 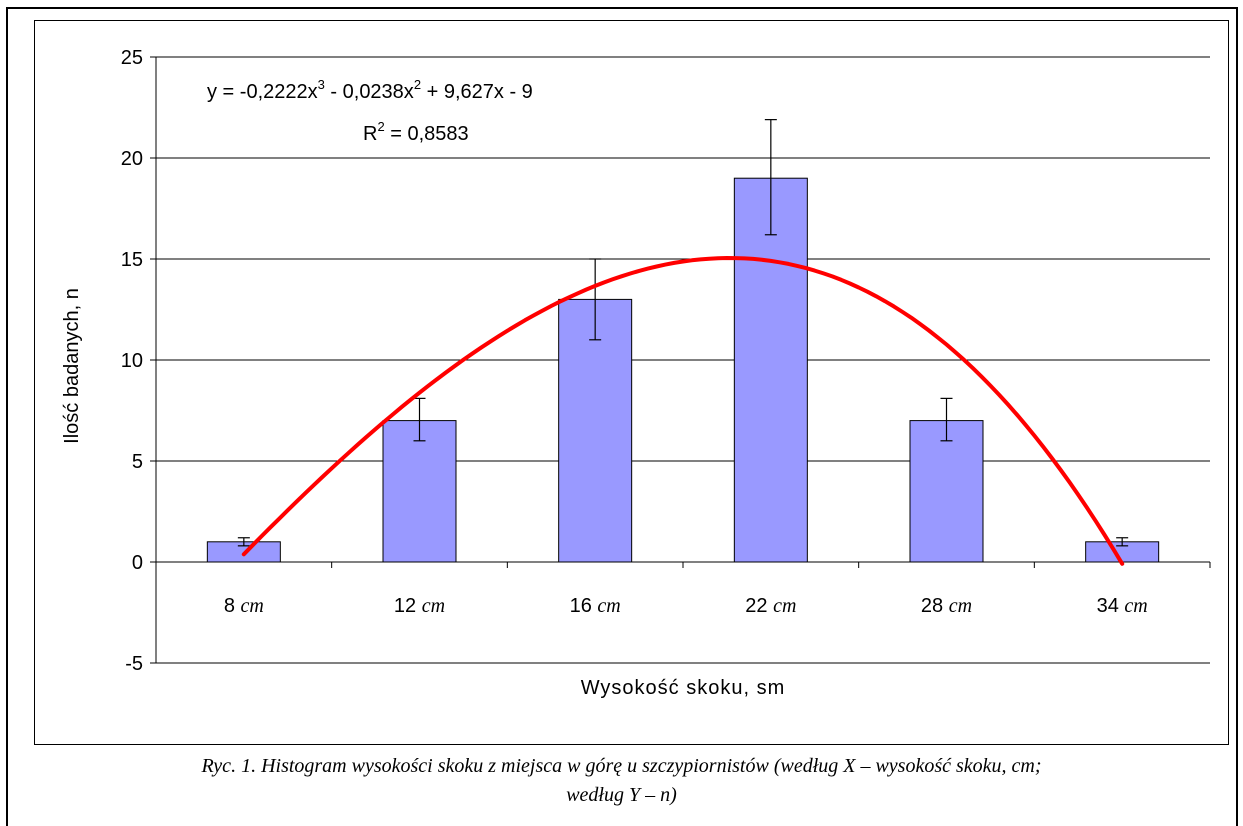 What do you see at coordinates (134, 664) in the screenshot?
I see `y-tick-label: -5` at bounding box center [134, 664].